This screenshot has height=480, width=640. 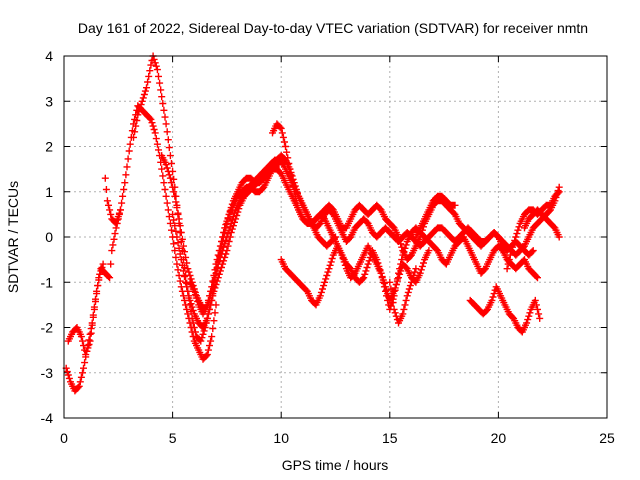 What do you see at coordinates (607, 438) in the screenshot?
I see `x-tick-label: 25` at bounding box center [607, 438].